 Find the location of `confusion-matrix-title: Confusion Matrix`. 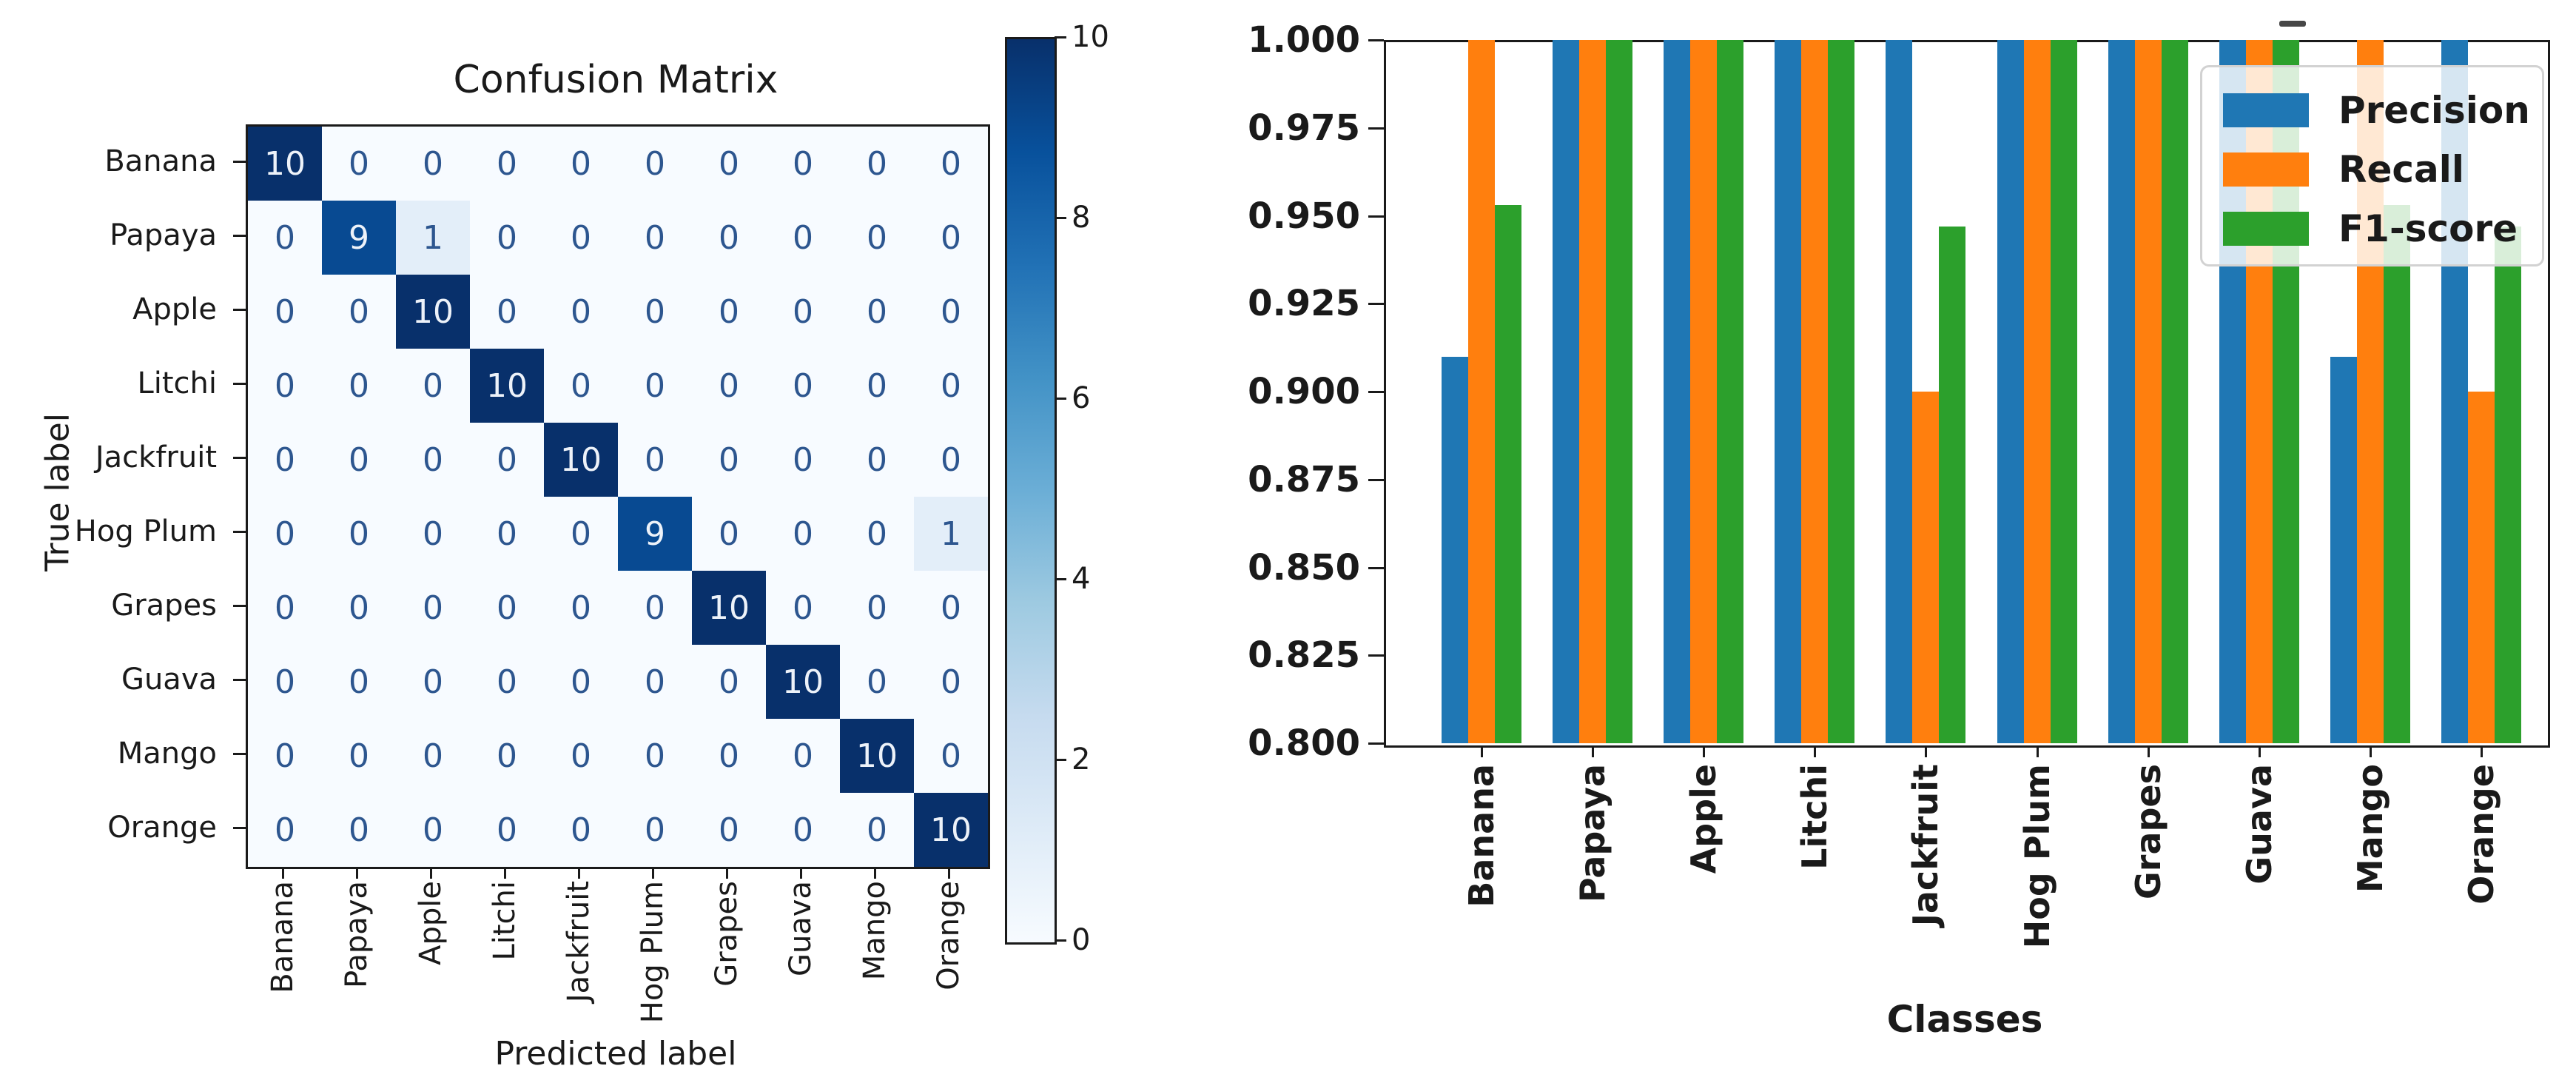

confusion-matrix-title: Confusion Matrix is located at coordinates (615, 80).